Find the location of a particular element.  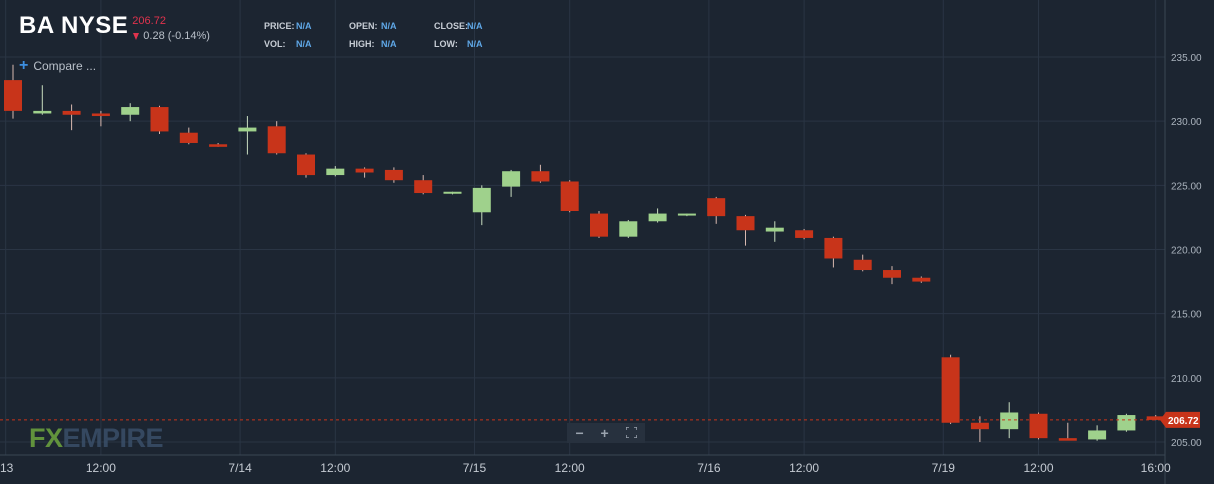

zoom-in-button: + is located at coordinates (604, 433).